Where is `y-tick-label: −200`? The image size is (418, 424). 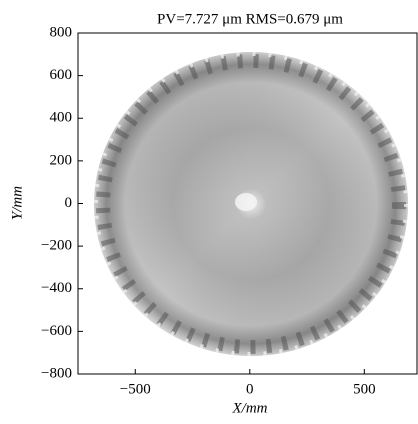 y-tick-label: −200 is located at coordinates (56, 246).